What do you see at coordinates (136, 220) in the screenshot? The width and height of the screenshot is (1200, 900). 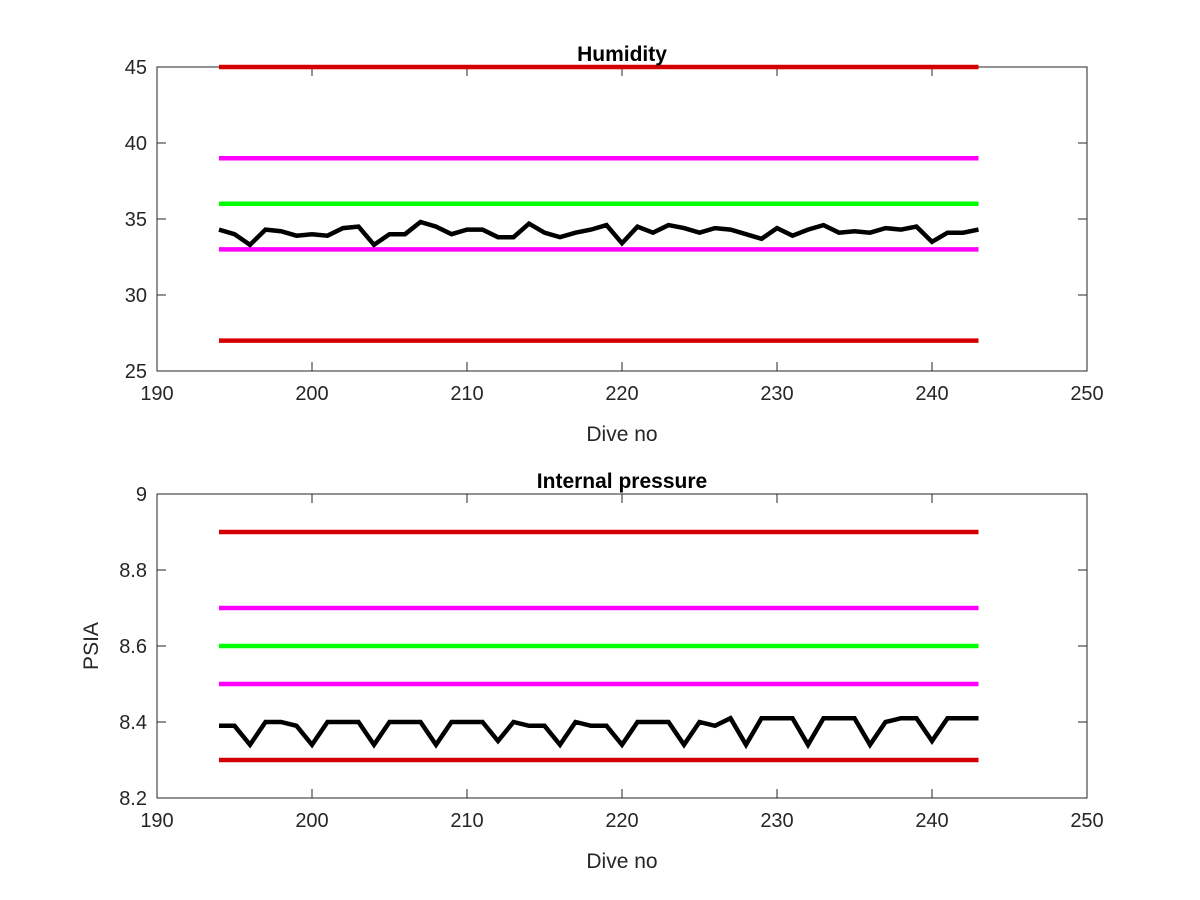 I see `y-tick-label: 35` at bounding box center [136, 220].